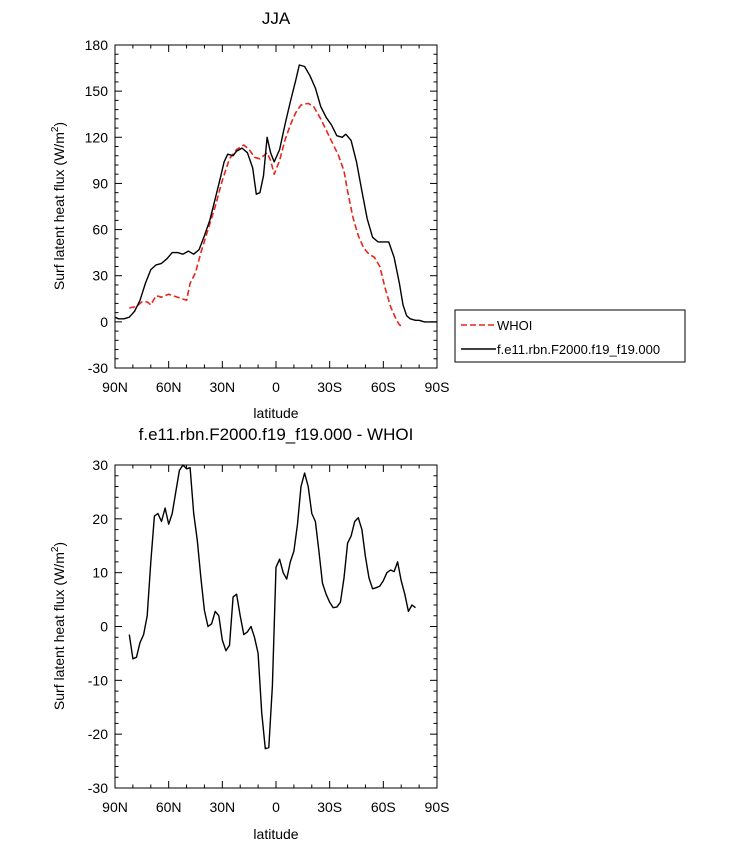 The image size is (733, 850). What do you see at coordinates (514, 325) in the screenshot?
I see `legend-whoi-label: WHOI` at bounding box center [514, 325].